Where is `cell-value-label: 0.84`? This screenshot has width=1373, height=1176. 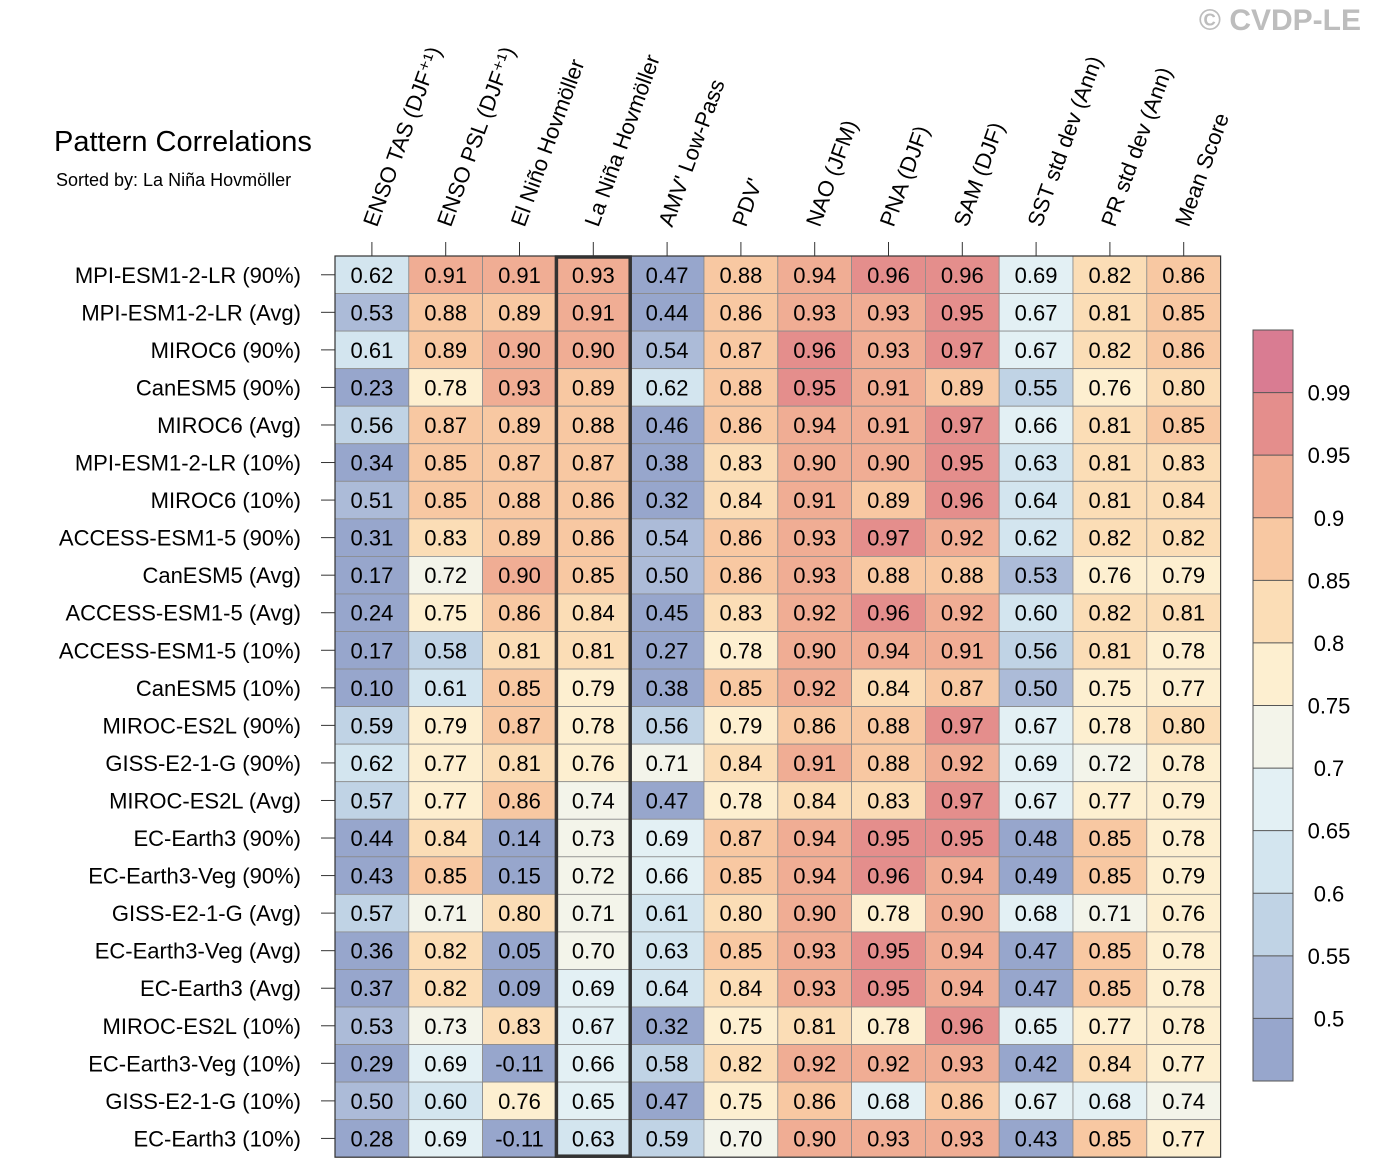 cell-value-label: 0.84 is located at coordinates (814, 800).